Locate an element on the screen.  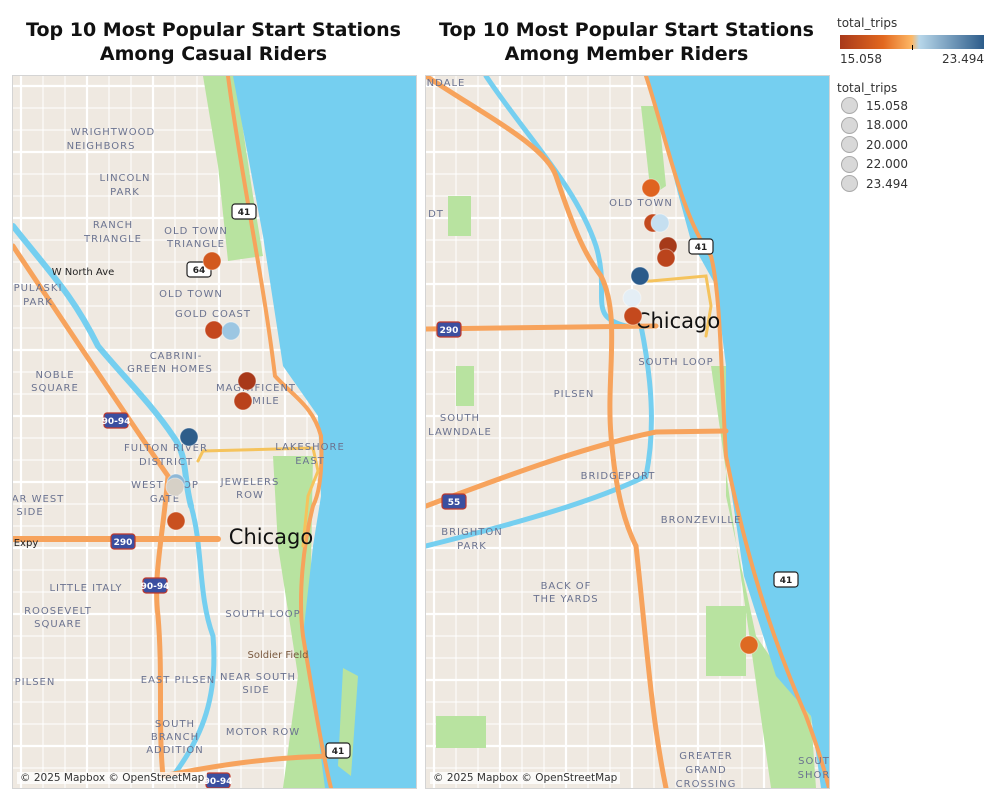
svg-text: 290 is located at coordinates (449, 331).